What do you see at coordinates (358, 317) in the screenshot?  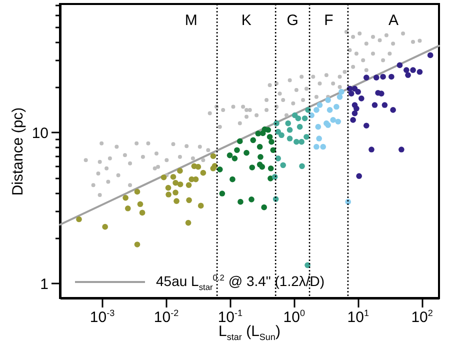 I see `x-tick-label: 10$^{1}$` at bounding box center [358, 317].